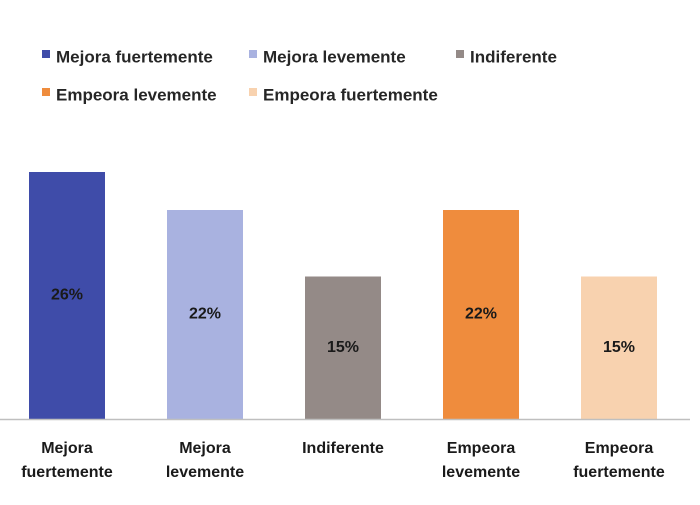  I want to click on legend-label: Empeora levemente, so click(136, 94).